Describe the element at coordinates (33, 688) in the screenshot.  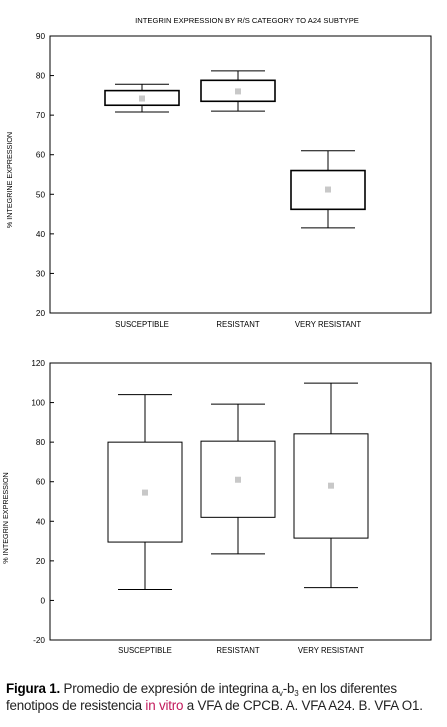
I see `caption-label: Figura 1.` at that location.